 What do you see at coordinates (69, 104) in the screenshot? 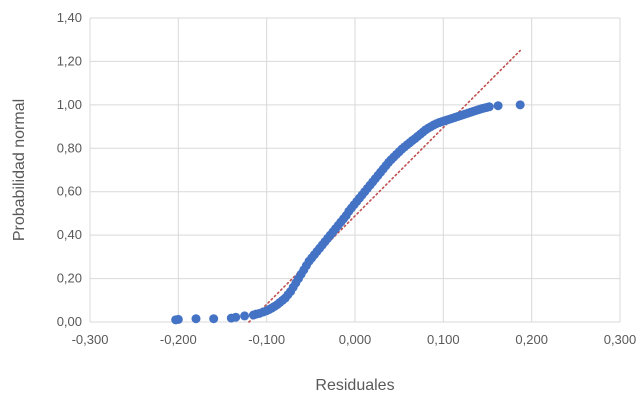
I see `y-tick-label: 1,00` at bounding box center [69, 104].